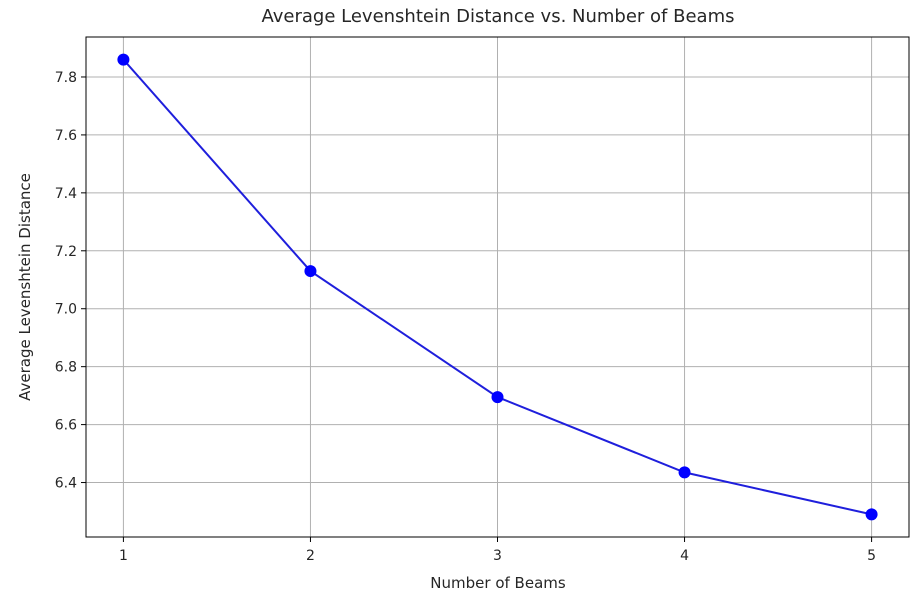  What do you see at coordinates (684, 556) in the screenshot?
I see `x-tick-label: 4` at bounding box center [684, 556].